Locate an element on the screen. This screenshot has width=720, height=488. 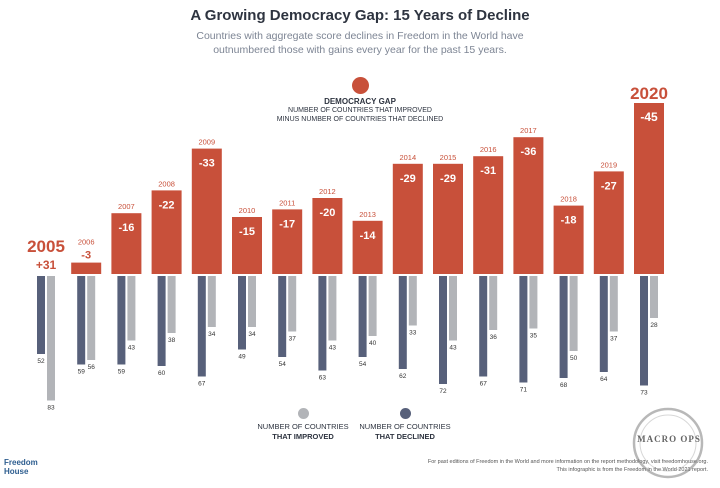
improved-bar-2020 is located at coordinates (654, 297).